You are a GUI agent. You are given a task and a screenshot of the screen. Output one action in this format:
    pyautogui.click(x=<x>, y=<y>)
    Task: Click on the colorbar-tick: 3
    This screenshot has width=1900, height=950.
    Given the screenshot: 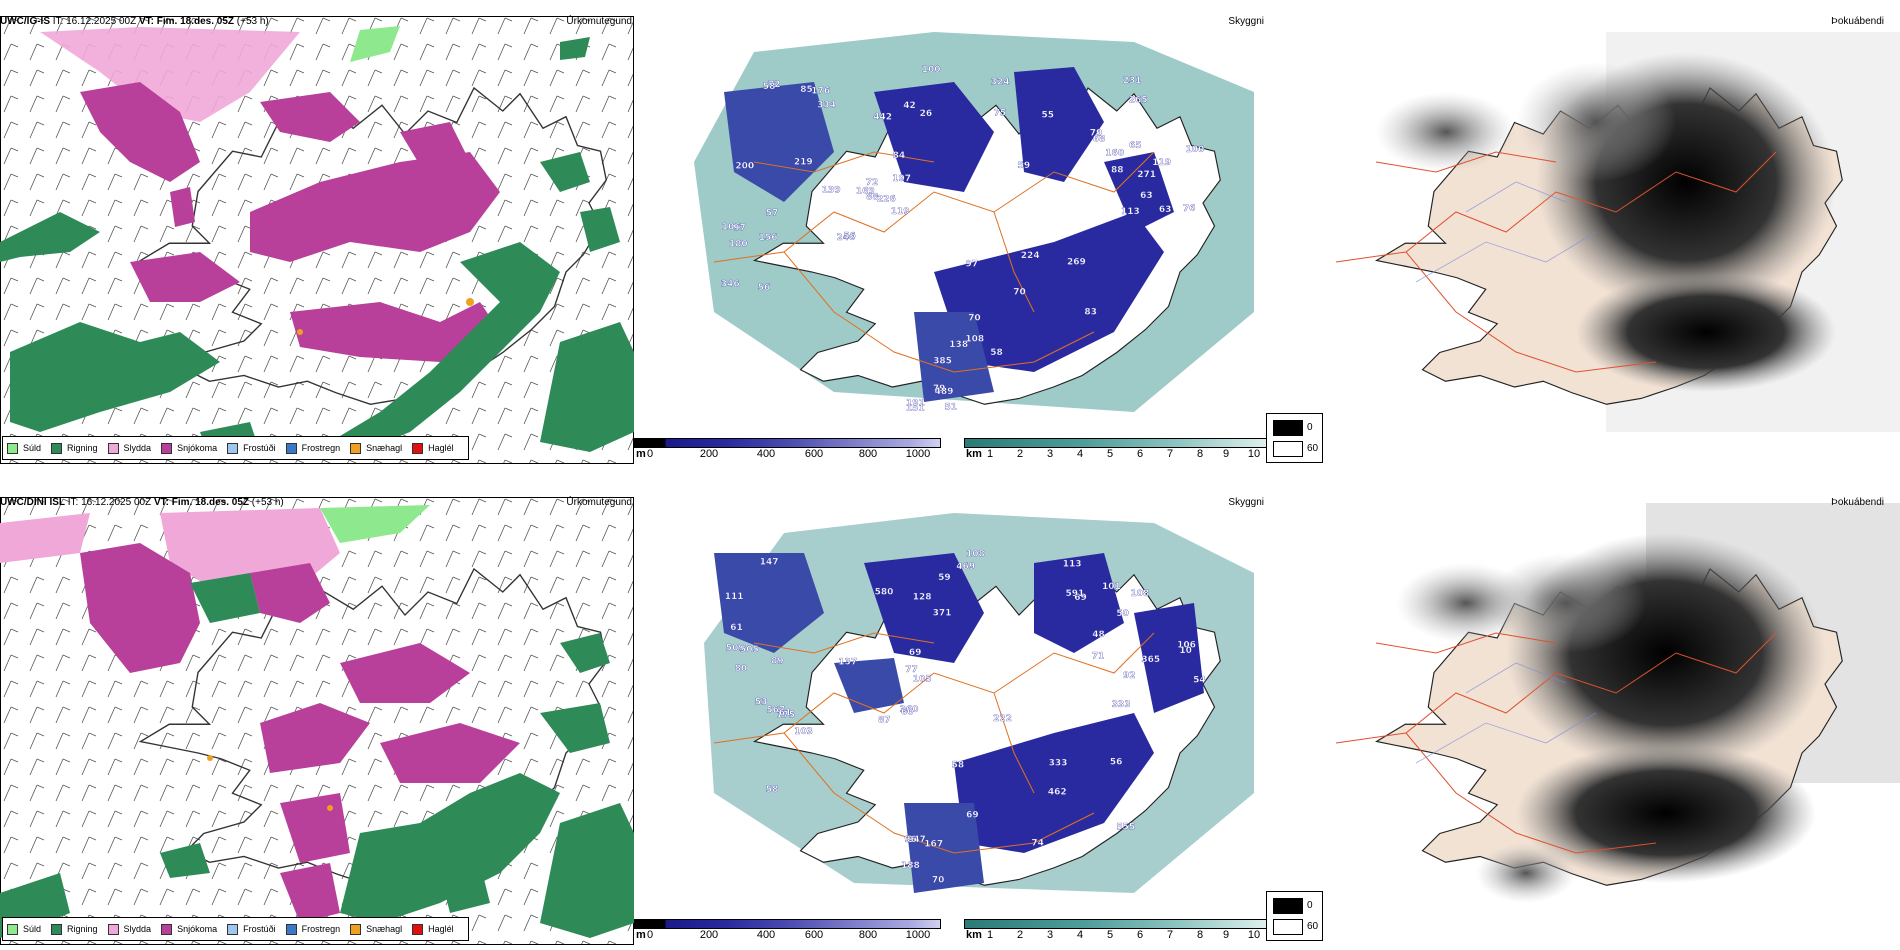 What is the action you would take?
    pyautogui.click(x=1050, y=454)
    